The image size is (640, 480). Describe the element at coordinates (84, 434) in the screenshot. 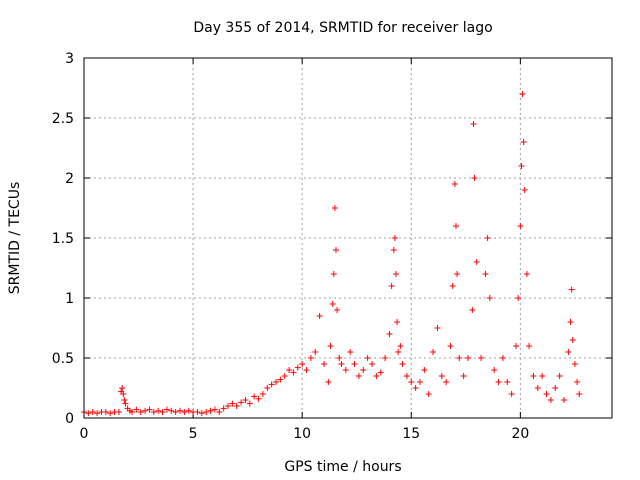

I see `x-tick-label: 0` at that location.